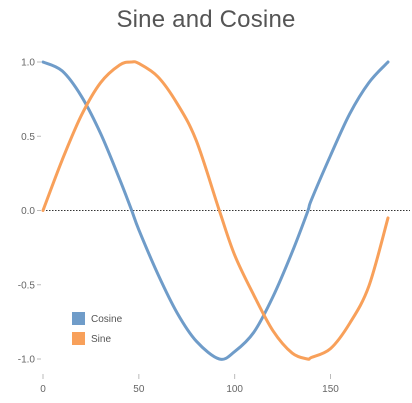 The height and width of the screenshot is (403, 412). What do you see at coordinates (28, 137) in the screenshot?
I see `y-tick-label: 0.5` at bounding box center [28, 137].